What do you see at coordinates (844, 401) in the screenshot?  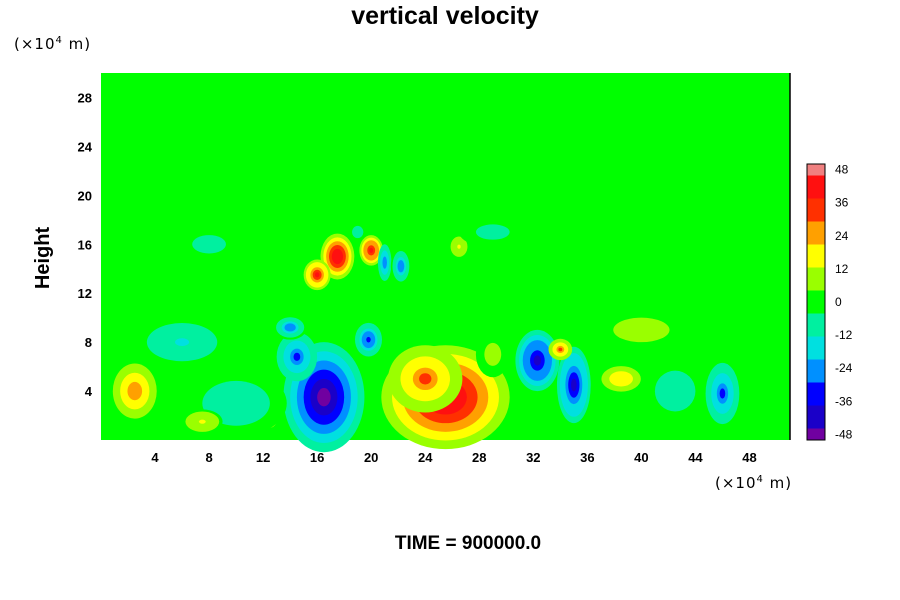 I see `colorbar-tick-label: -36` at bounding box center [844, 401].